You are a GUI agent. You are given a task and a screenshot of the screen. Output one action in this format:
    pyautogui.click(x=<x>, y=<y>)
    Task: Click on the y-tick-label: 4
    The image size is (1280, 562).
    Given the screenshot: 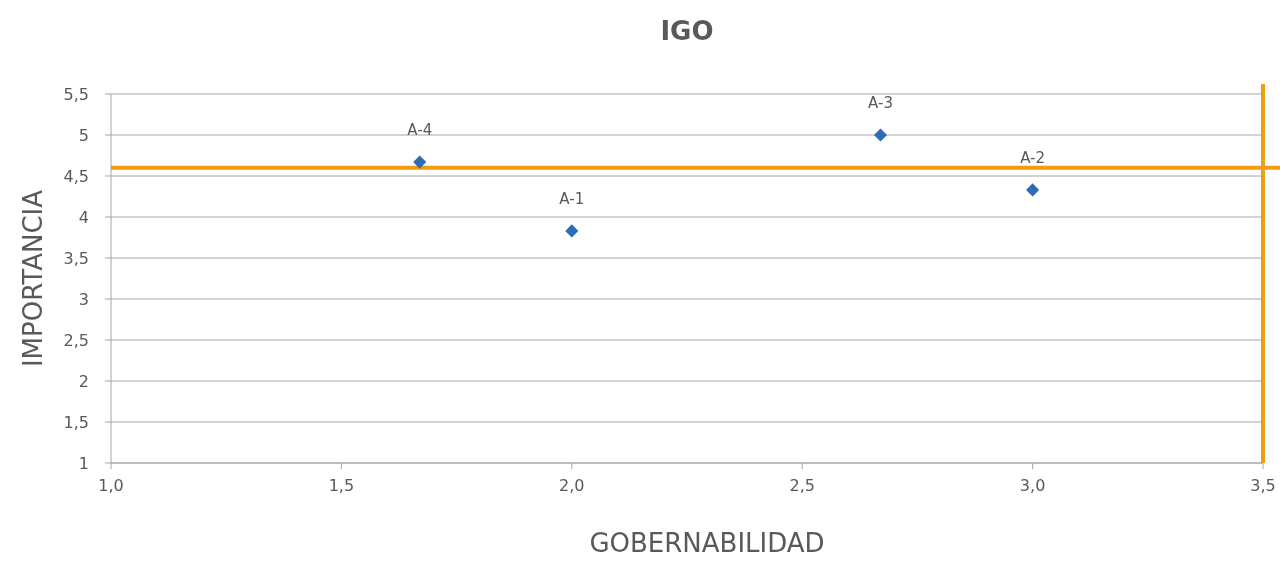 What is the action you would take?
    pyautogui.click(x=83, y=217)
    